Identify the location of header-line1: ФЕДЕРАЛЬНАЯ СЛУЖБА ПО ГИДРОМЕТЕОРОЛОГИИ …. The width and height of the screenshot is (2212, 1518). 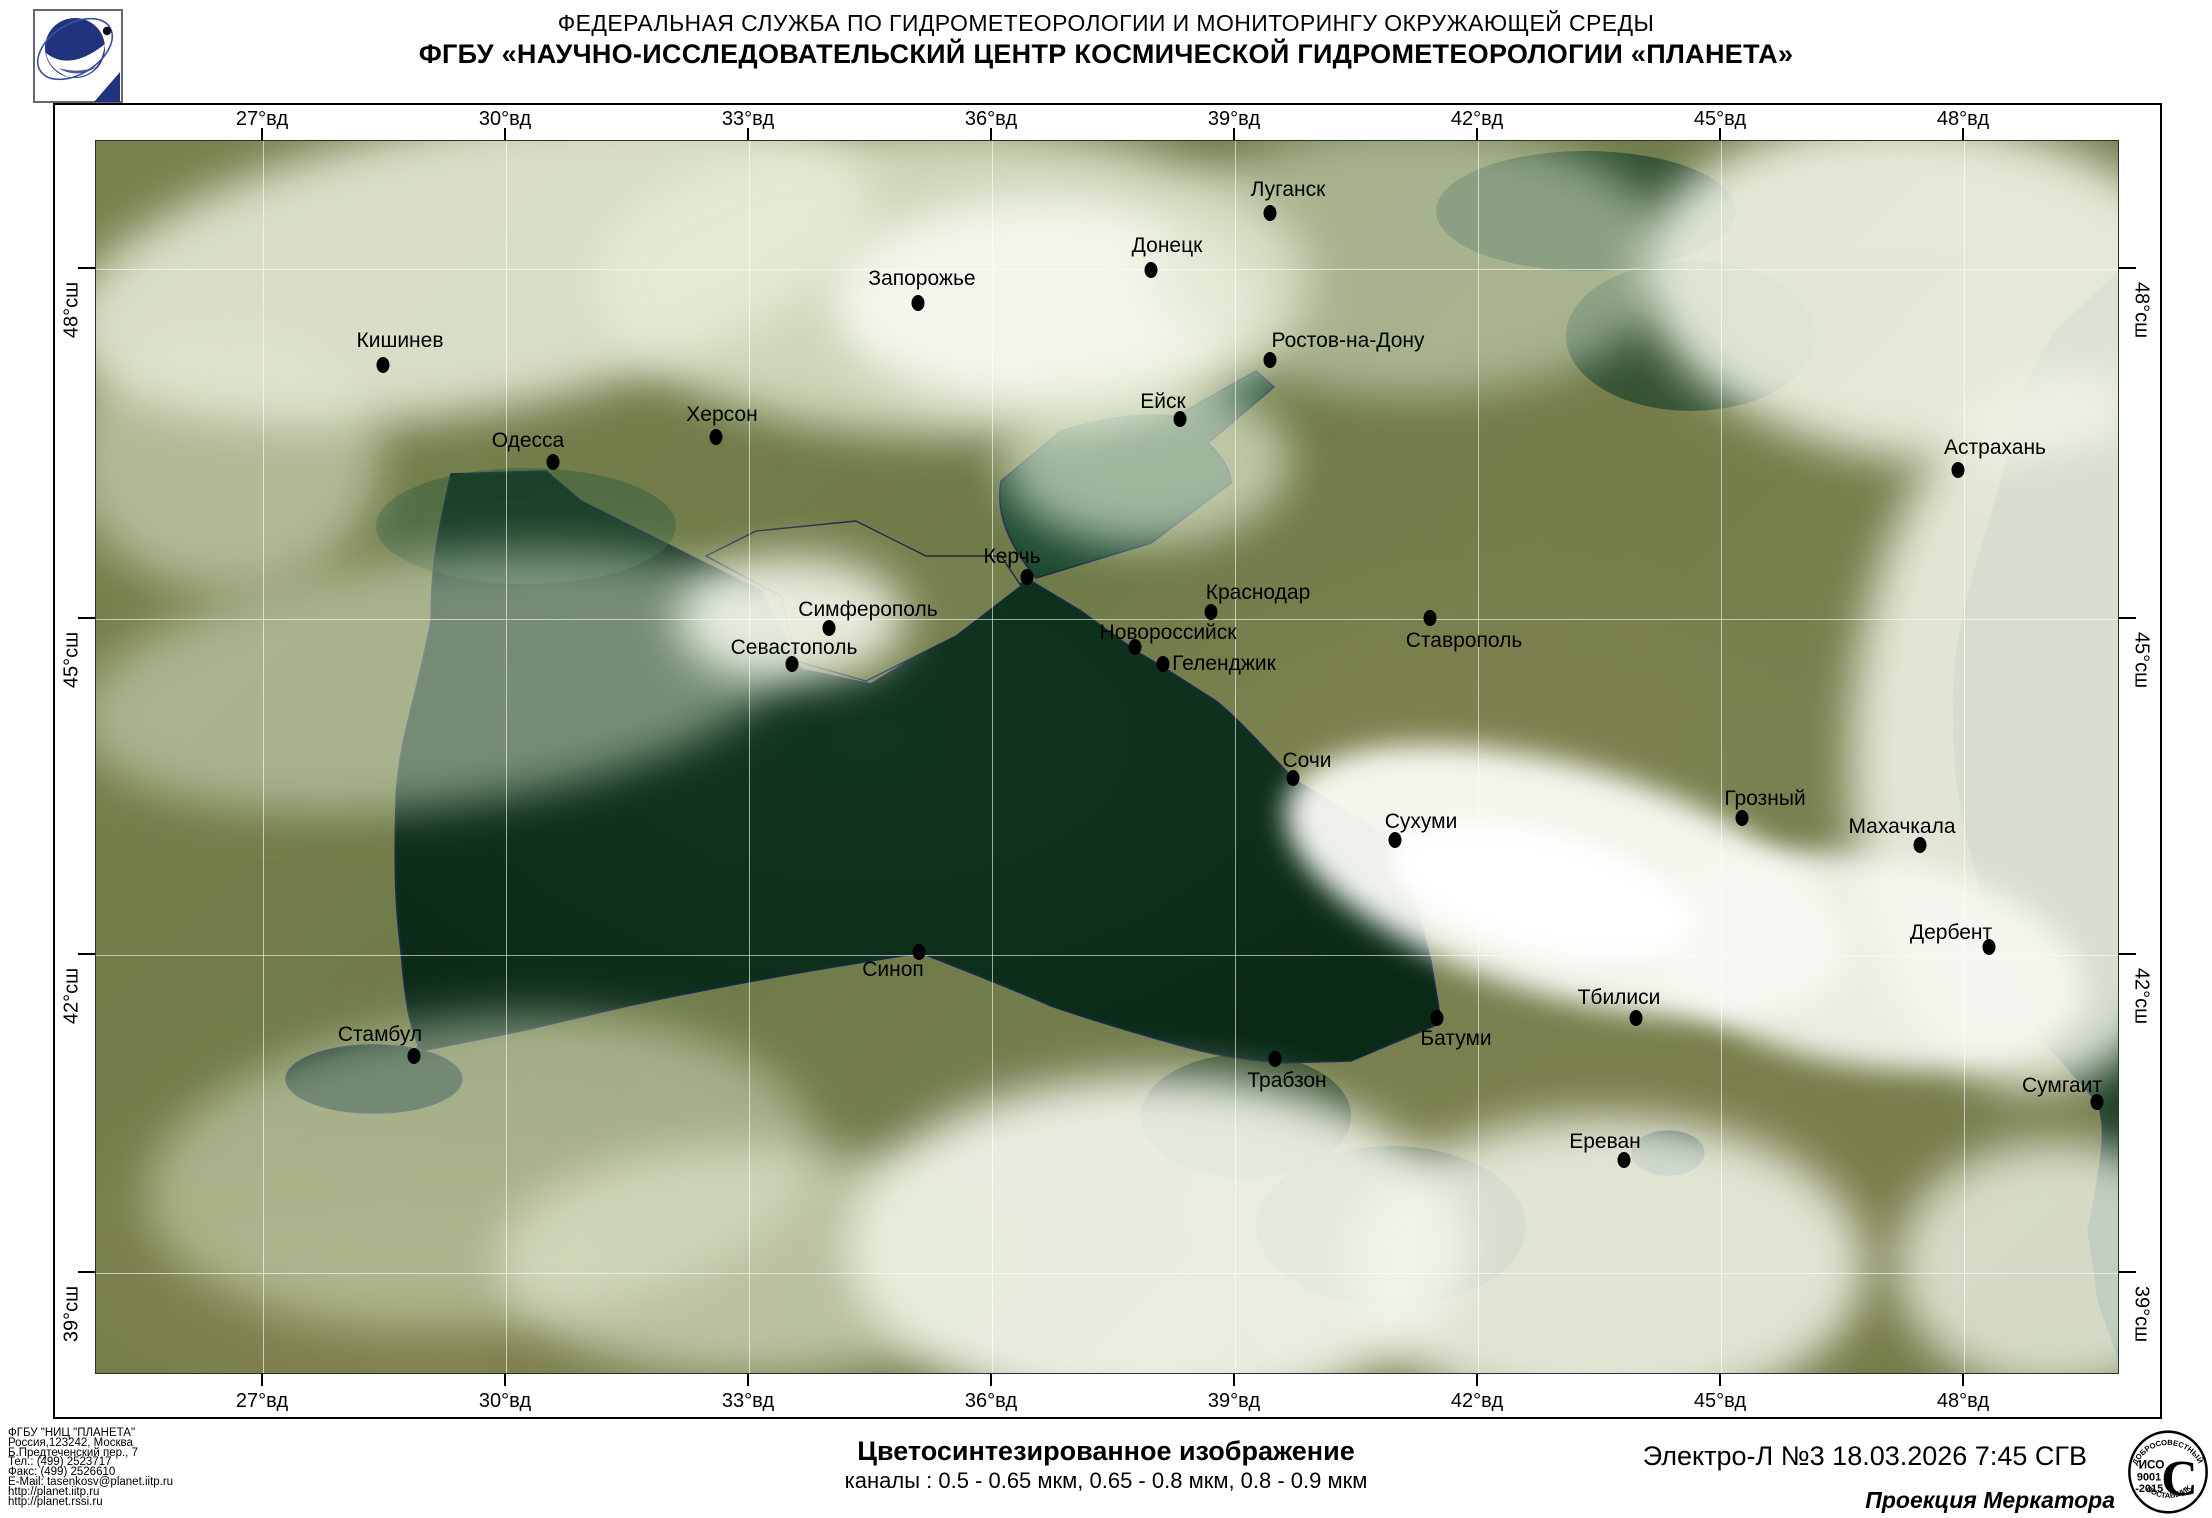
(1106, 23).